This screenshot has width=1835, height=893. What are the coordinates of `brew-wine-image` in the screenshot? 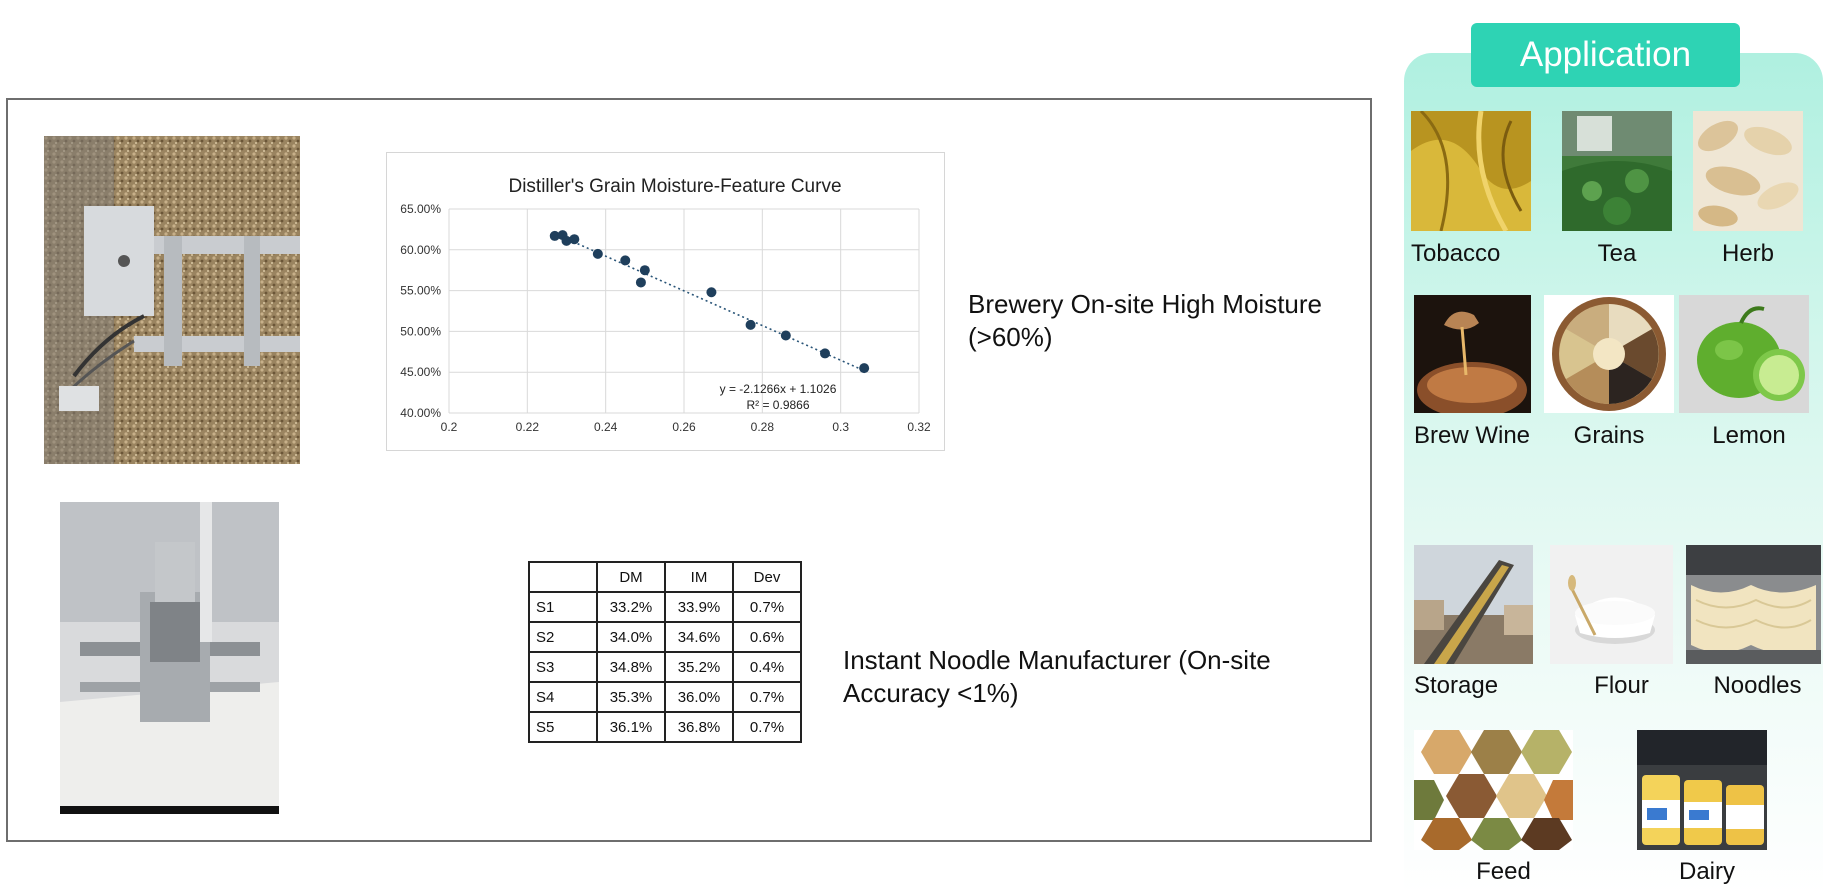 It's located at (1472, 354).